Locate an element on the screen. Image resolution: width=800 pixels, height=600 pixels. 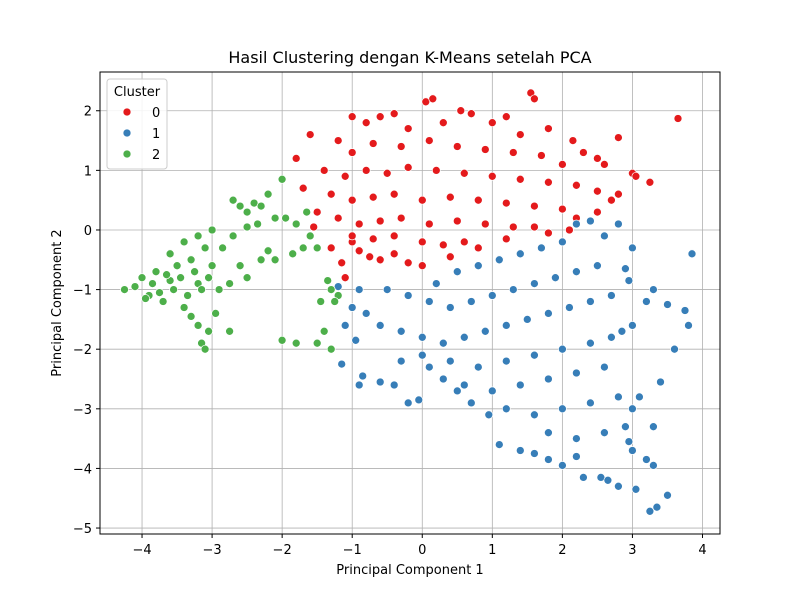
y-tick-label: −5 is located at coordinates (82, 529).